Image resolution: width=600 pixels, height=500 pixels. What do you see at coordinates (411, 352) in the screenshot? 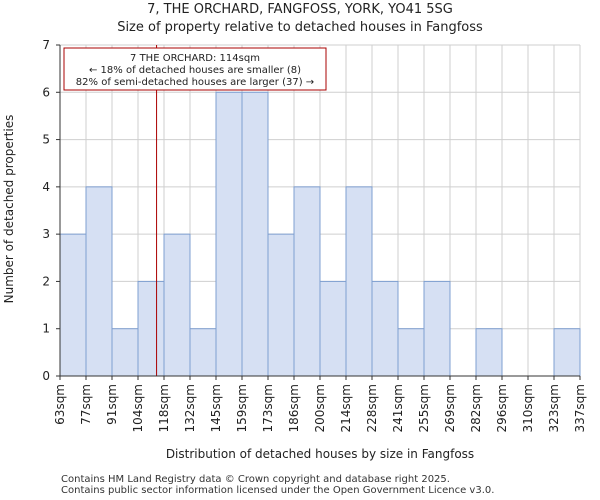
I see `bar-241sqm` at bounding box center [411, 352].